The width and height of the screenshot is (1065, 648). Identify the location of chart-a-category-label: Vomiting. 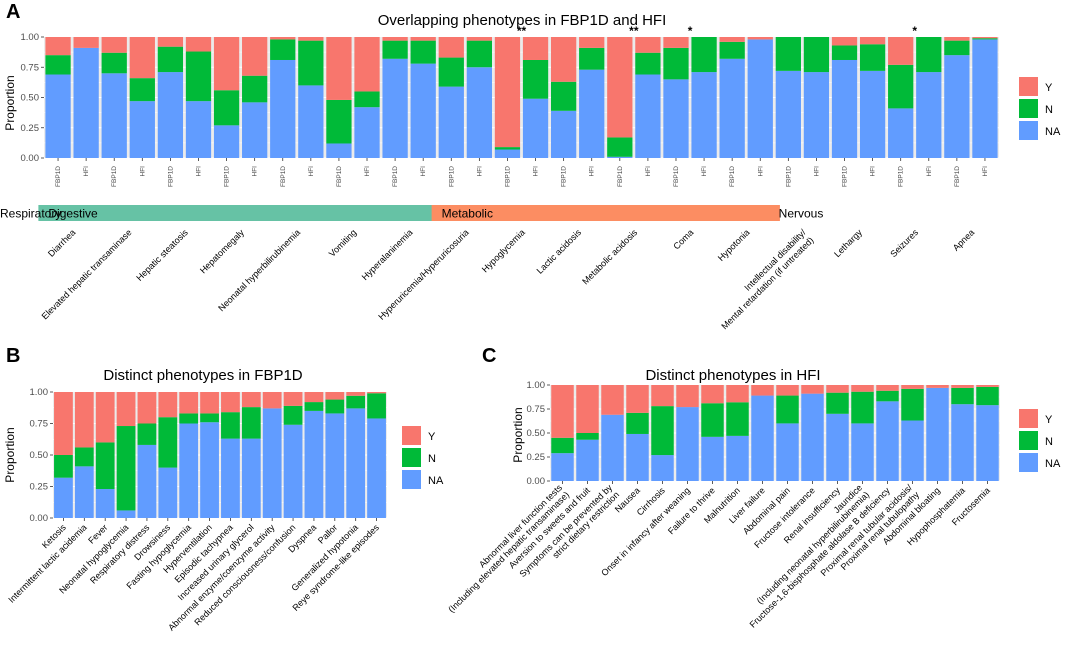
(342, 242).